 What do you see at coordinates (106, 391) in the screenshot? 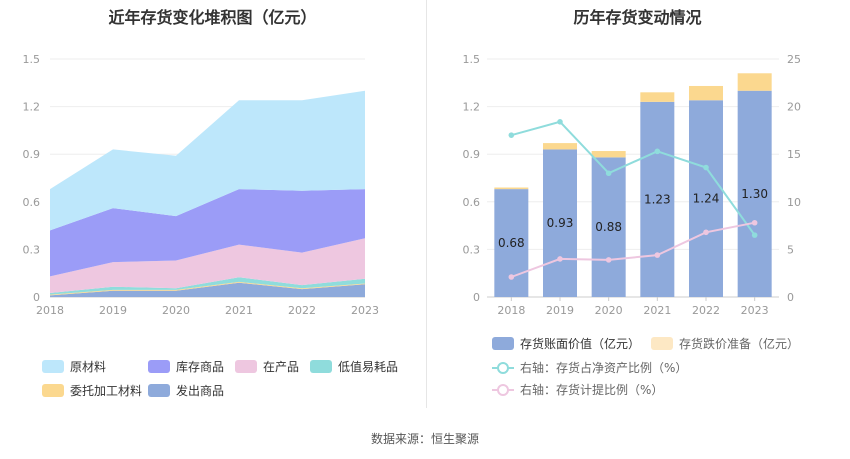
I see `legend-label: 委托加工材料` at bounding box center [106, 391].